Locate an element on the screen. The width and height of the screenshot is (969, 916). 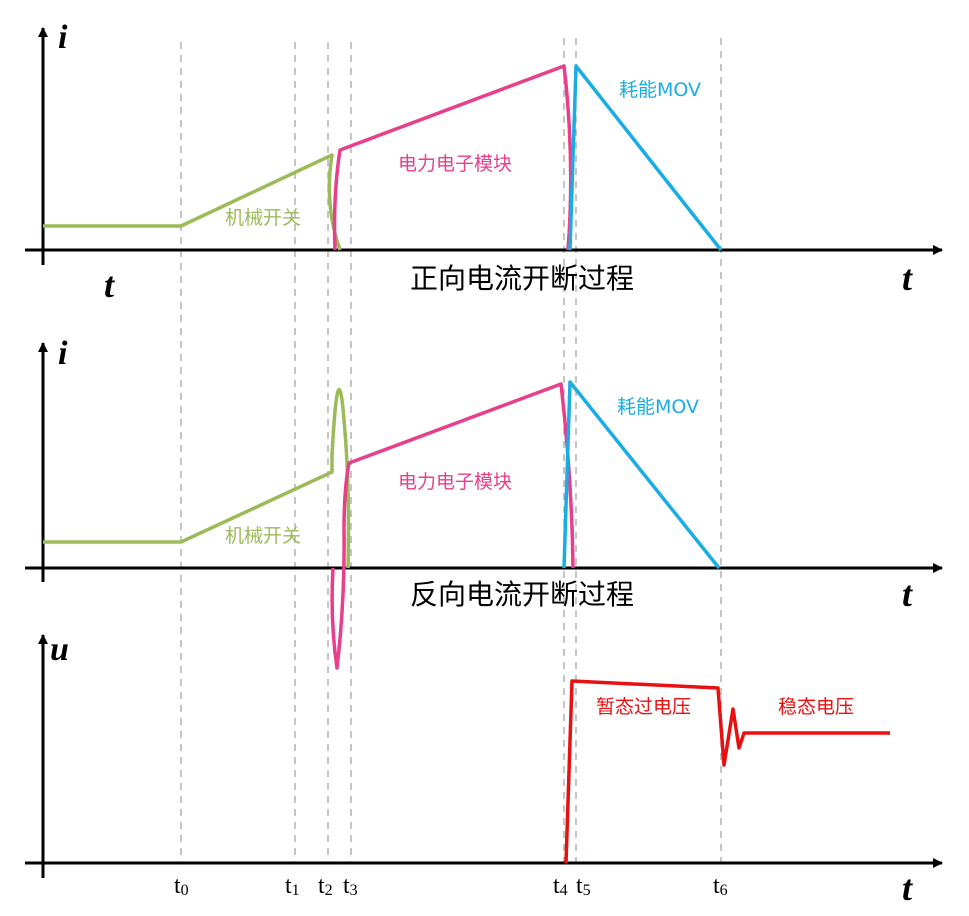
panel1-caption: 正向电流开断过程 is located at coordinates (522, 278).